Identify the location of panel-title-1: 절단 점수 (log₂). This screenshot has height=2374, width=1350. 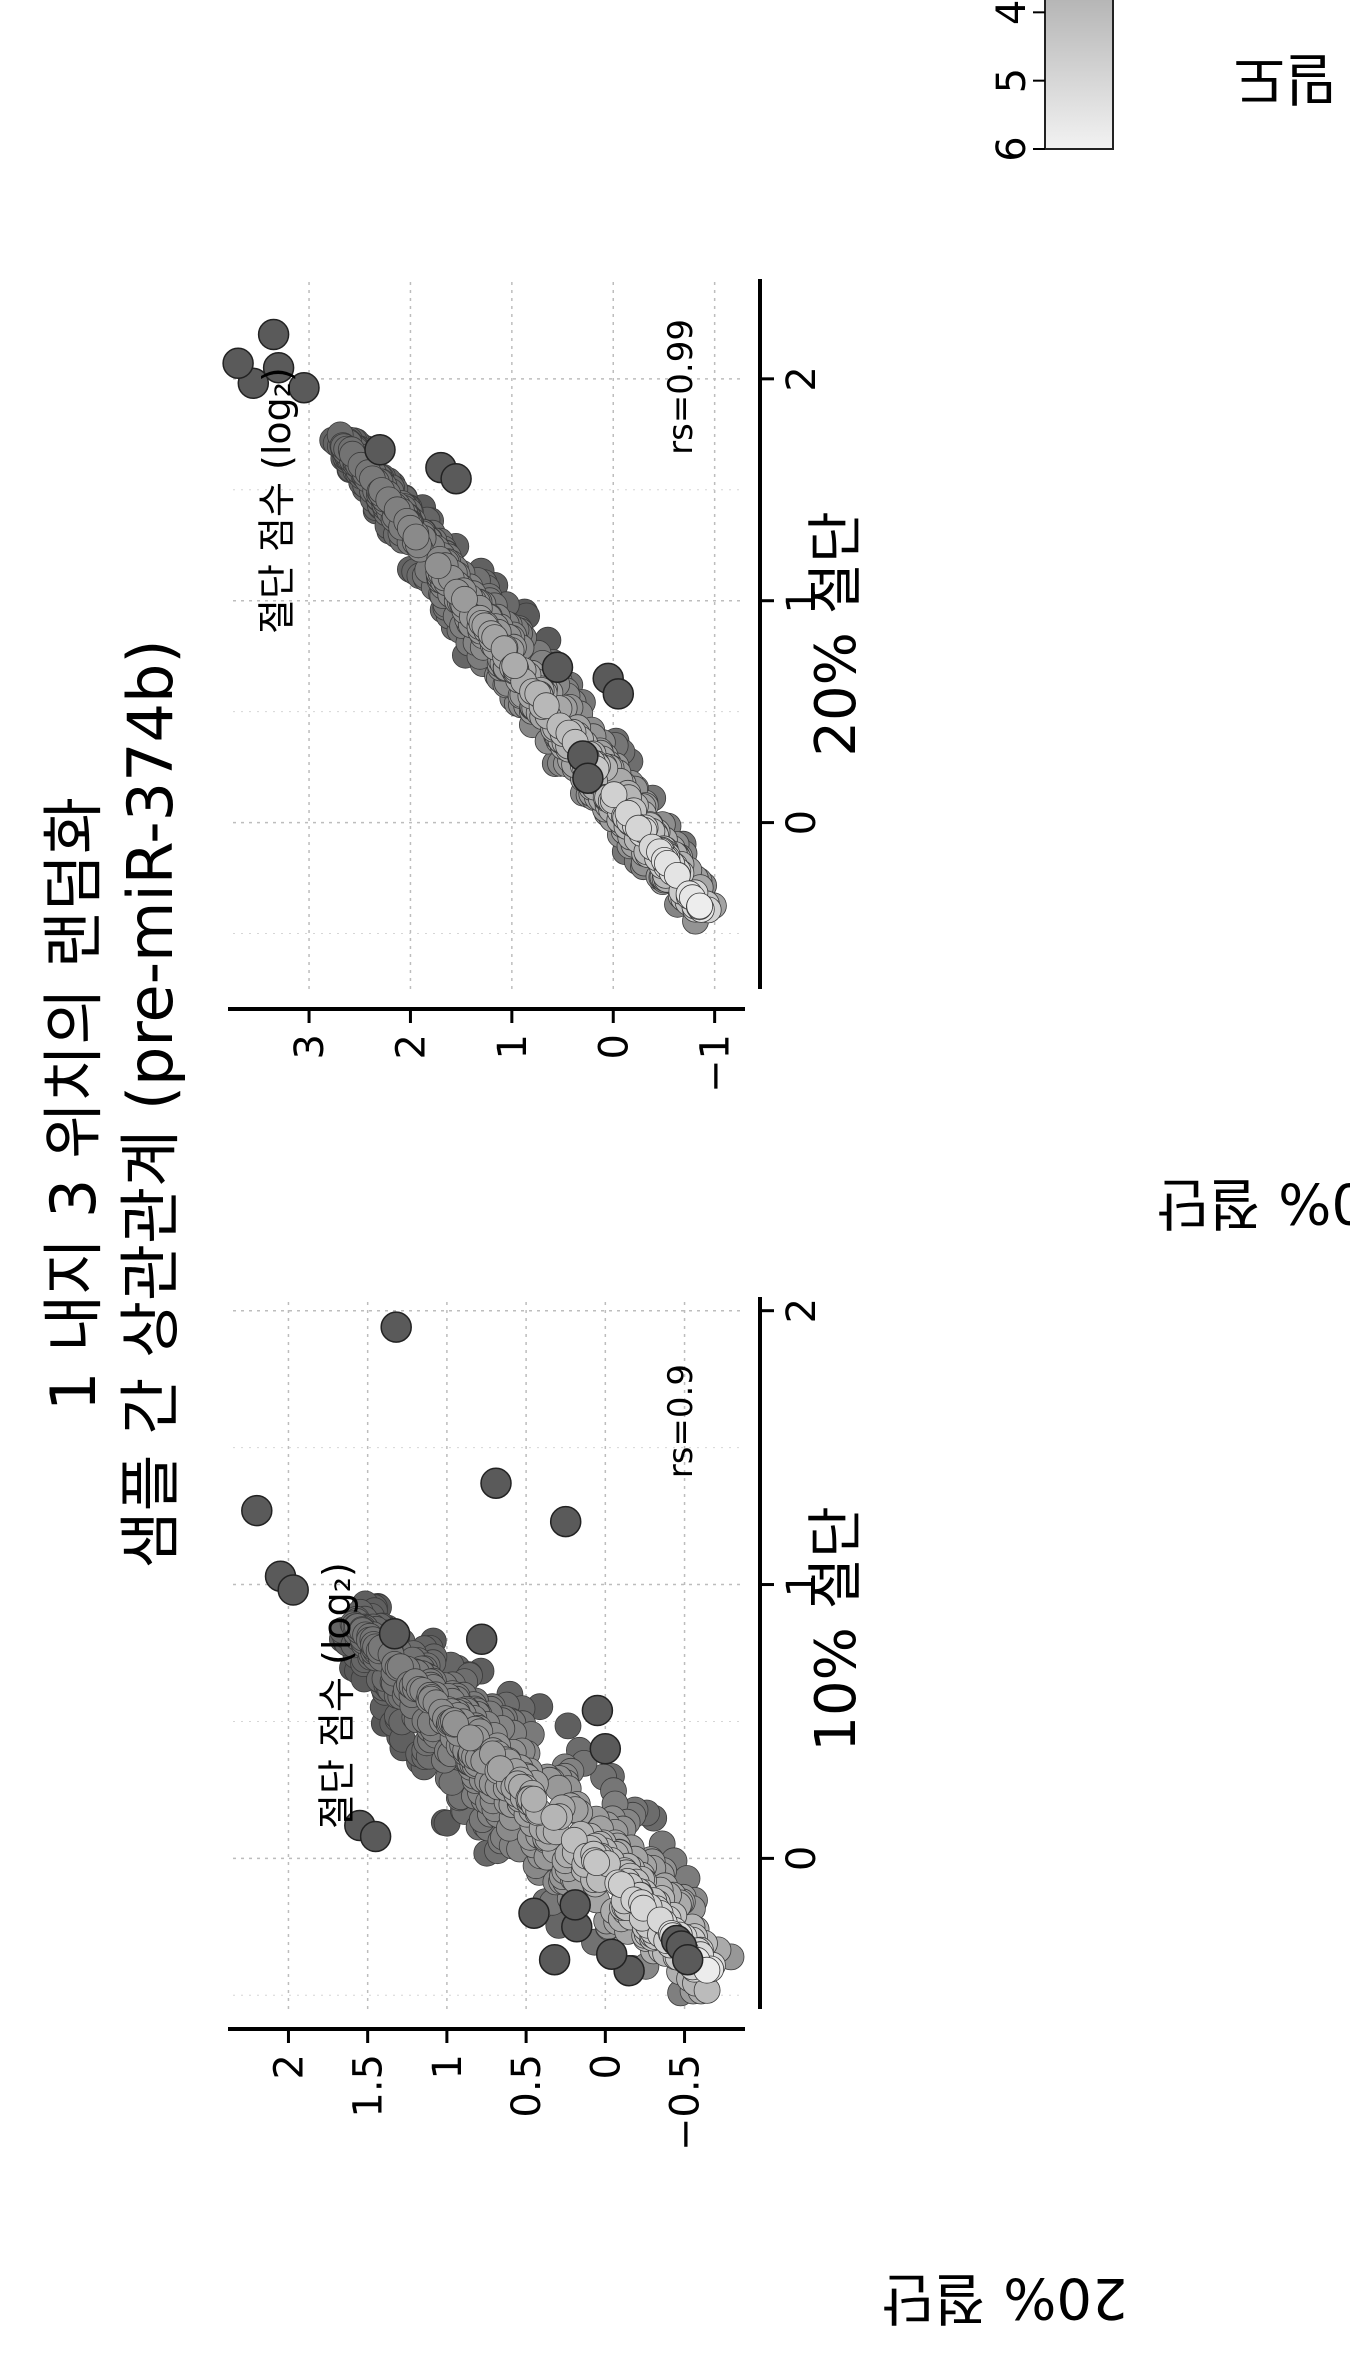
(337, 1695).